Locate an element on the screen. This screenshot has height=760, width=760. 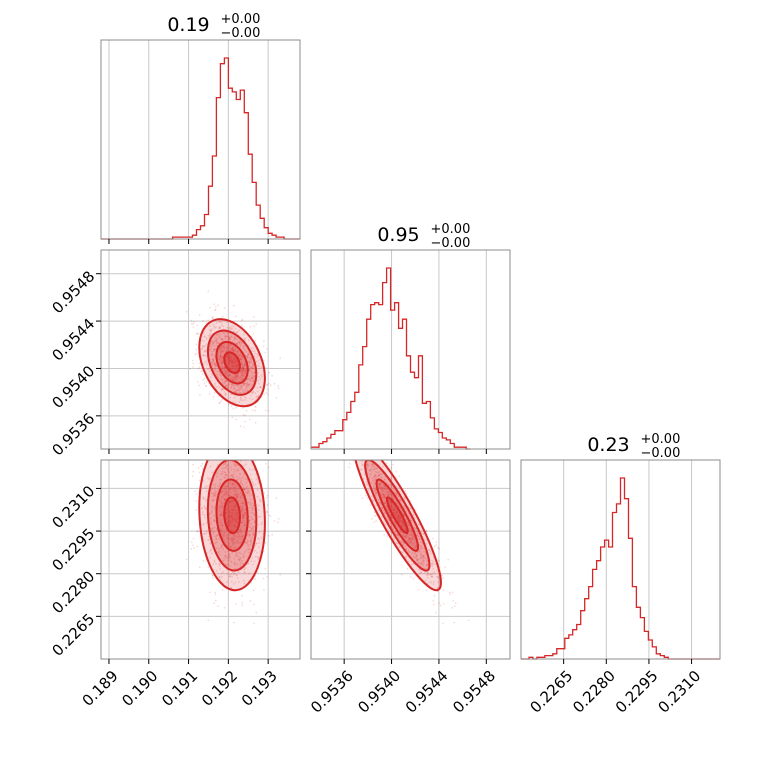
contour-line is located at coordinates (232, 515).